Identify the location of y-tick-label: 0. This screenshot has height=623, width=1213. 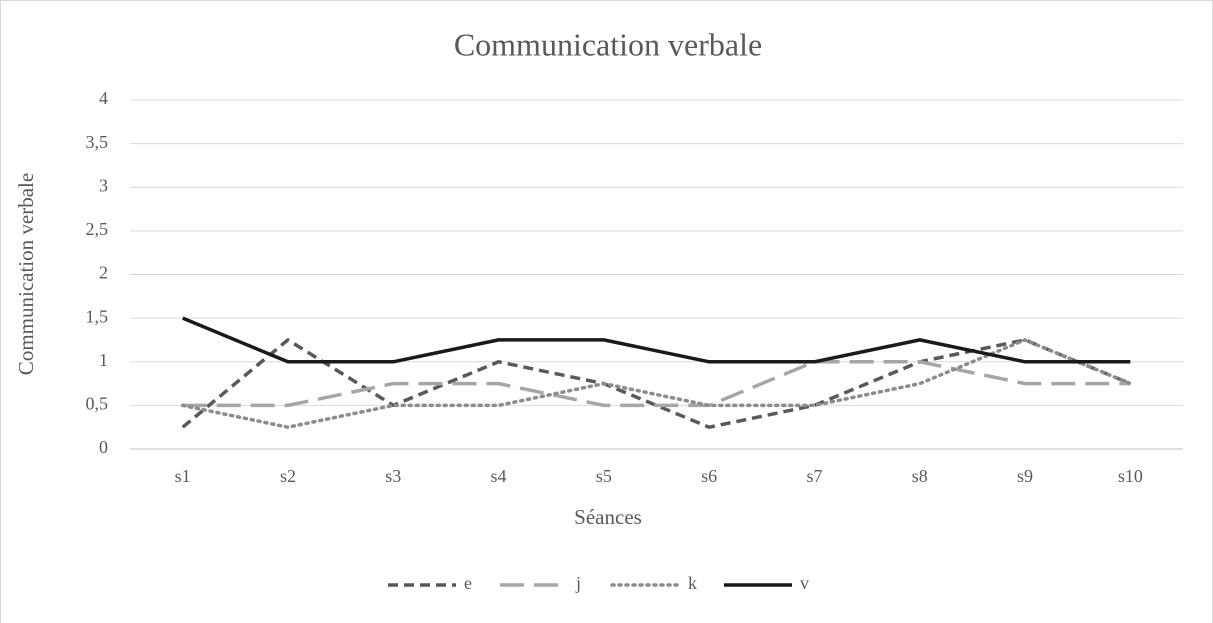
(103, 447).